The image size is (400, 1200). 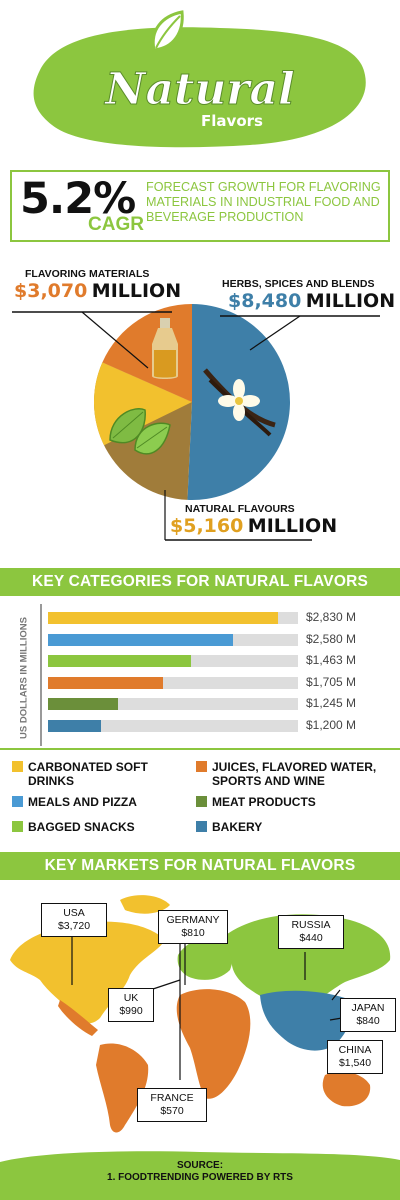 What do you see at coordinates (331, 617) in the screenshot?
I see `bar-value-label: $2,830 M` at bounding box center [331, 617].